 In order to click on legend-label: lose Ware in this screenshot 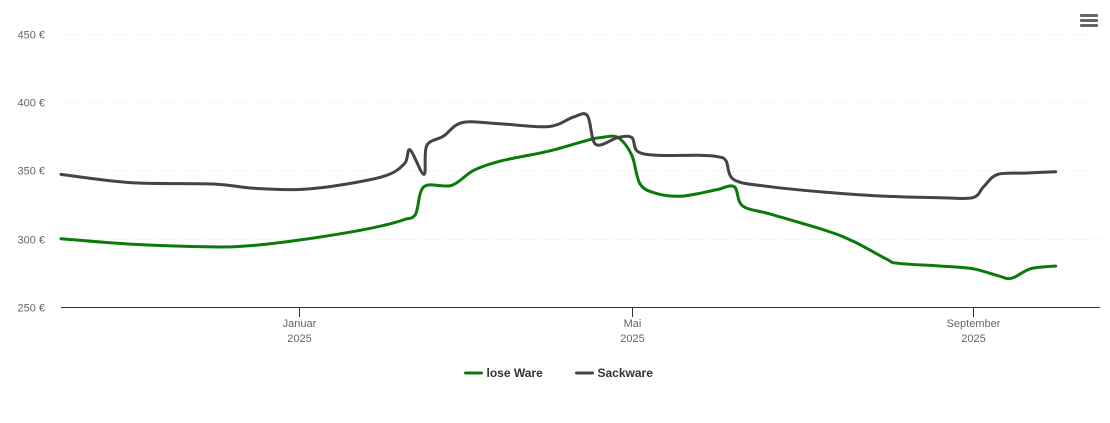, I will do `click(515, 373)`.